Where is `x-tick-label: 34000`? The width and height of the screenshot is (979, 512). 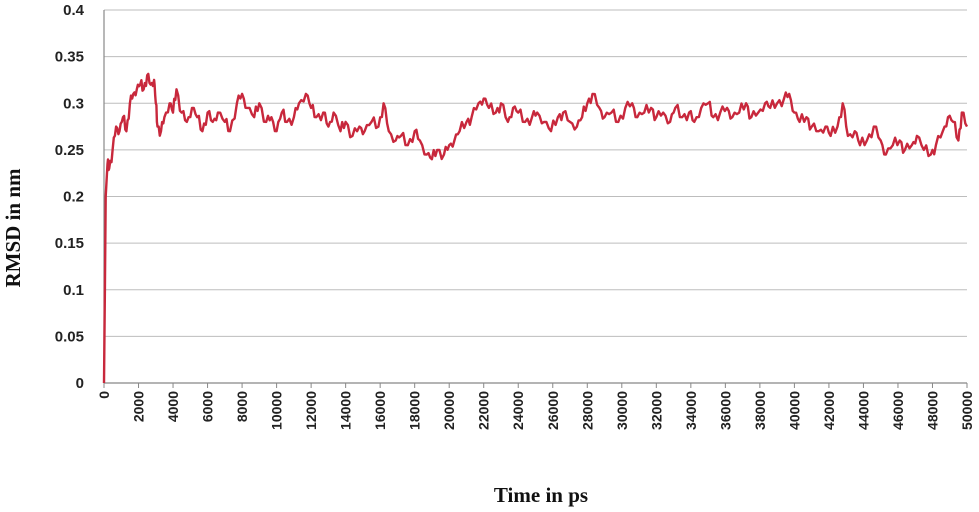
x-tick-label: 34000 is located at coordinates (691, 410).